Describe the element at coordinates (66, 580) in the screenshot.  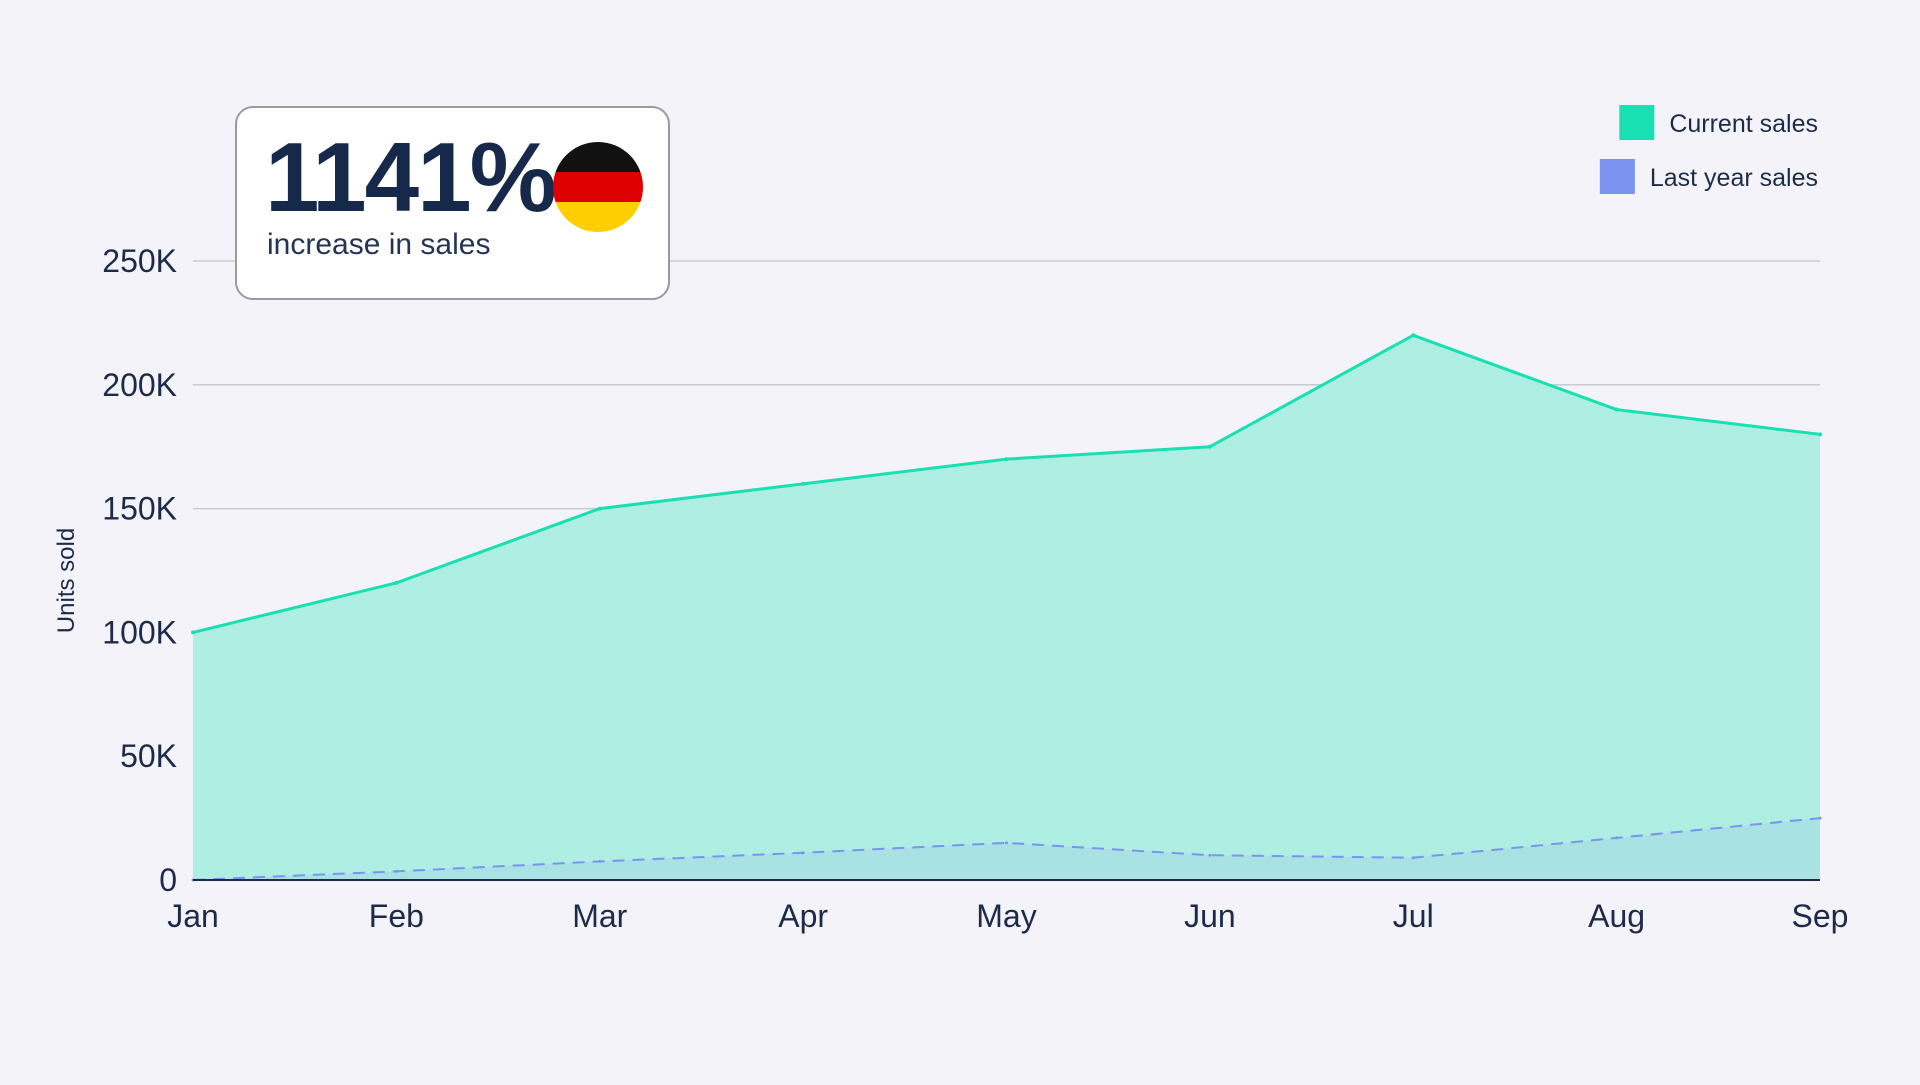
I see `y-axis-title: Units sold` at that location.